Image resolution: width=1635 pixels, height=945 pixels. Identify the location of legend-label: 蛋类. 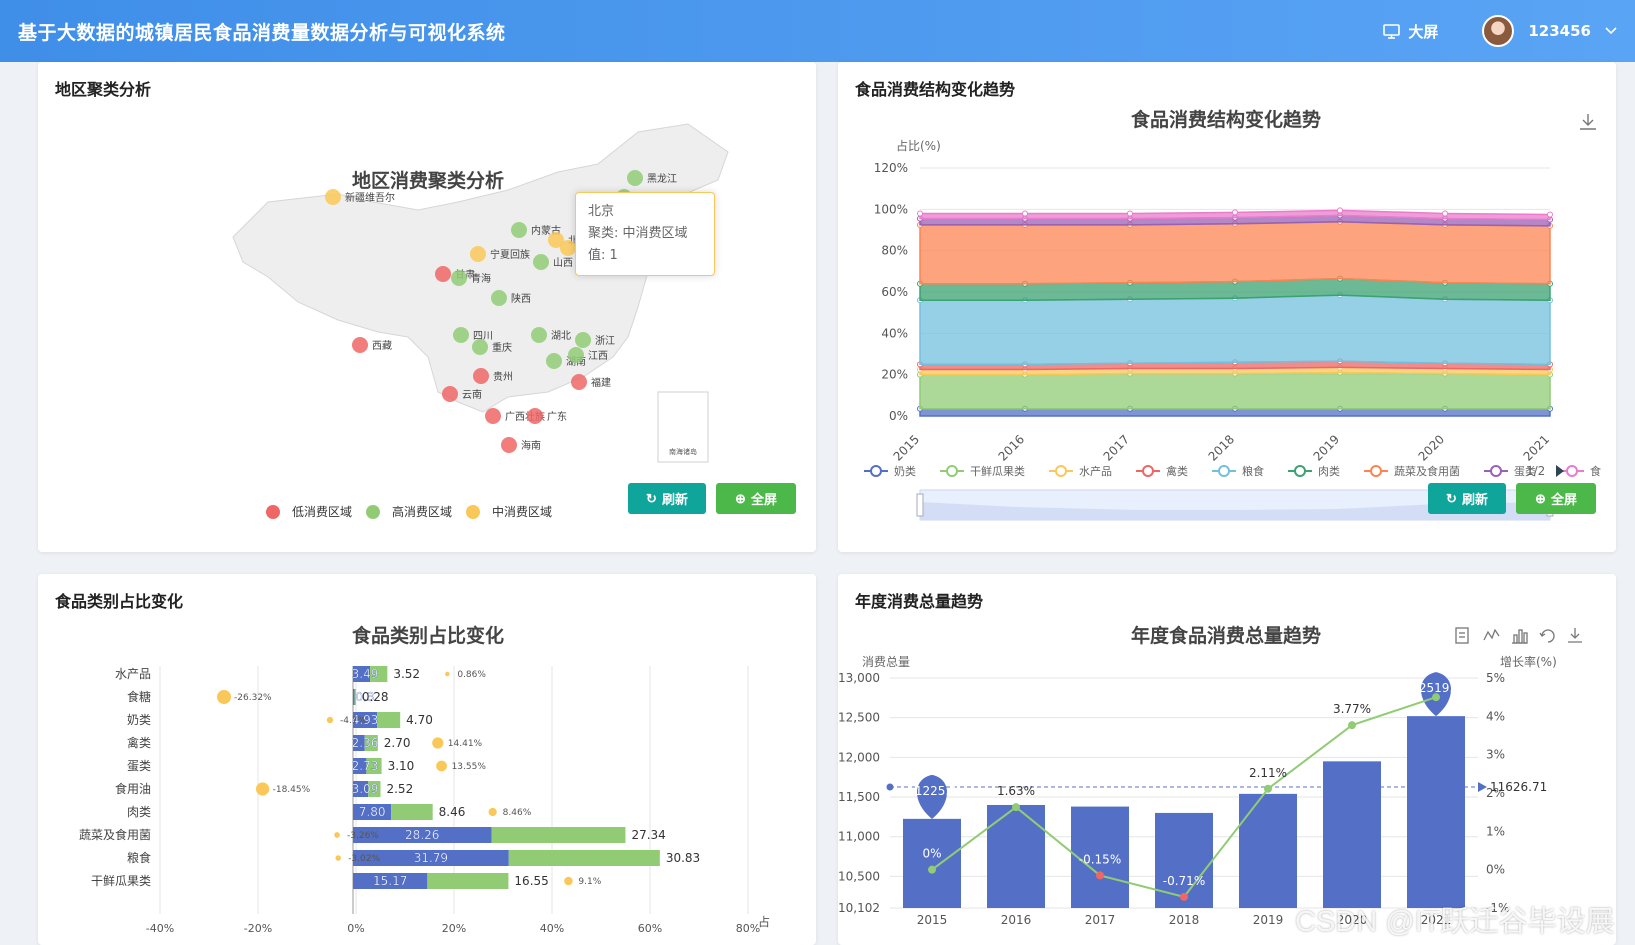
(1525, 471).